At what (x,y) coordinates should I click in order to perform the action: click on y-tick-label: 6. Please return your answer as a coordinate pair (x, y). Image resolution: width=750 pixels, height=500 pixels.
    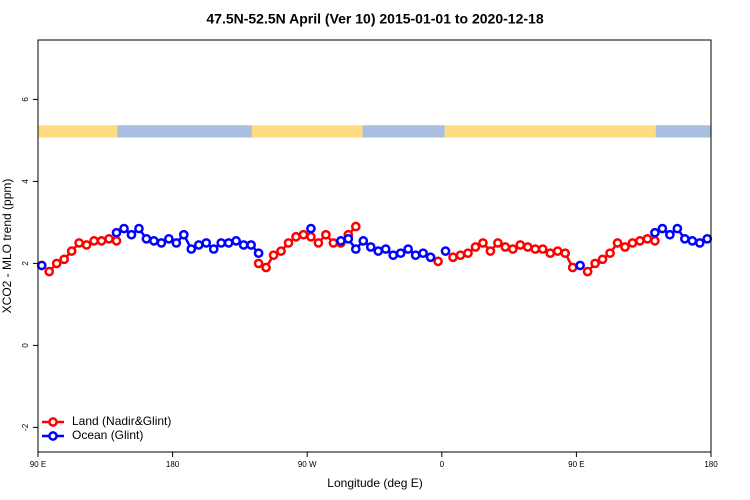
    Looking at the image, I should click on (25, 99).